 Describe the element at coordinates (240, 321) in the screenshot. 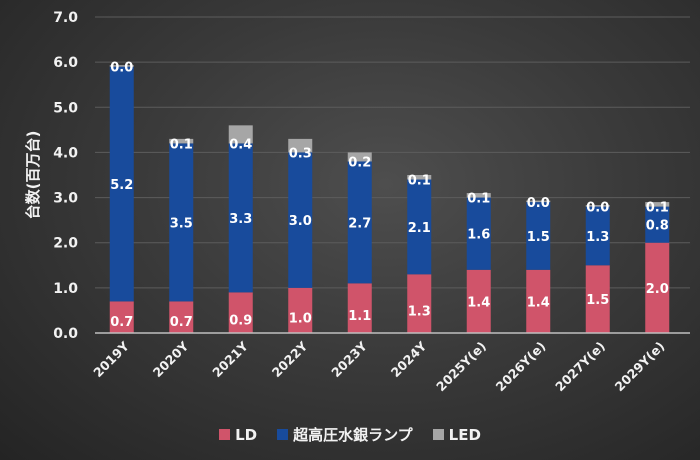

I see `data-label: 0.9` at that location.